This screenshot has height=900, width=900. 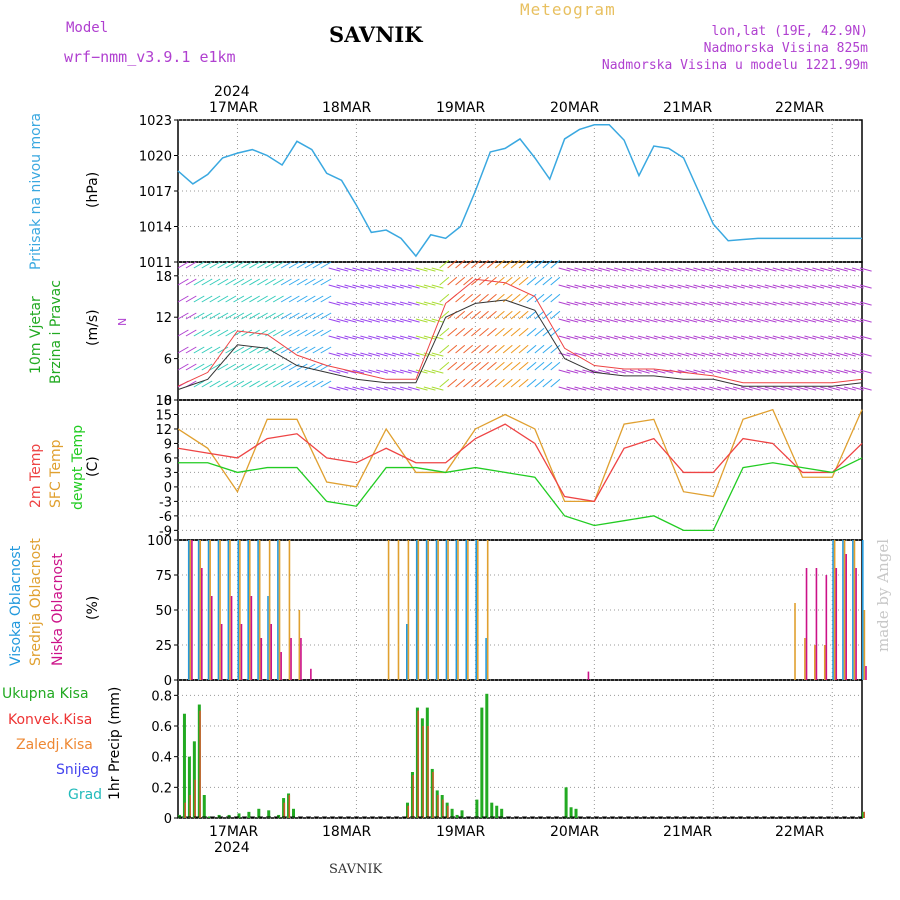 I want to click on ytick-label-4-4: 0.8, so click(x=161, y=696).